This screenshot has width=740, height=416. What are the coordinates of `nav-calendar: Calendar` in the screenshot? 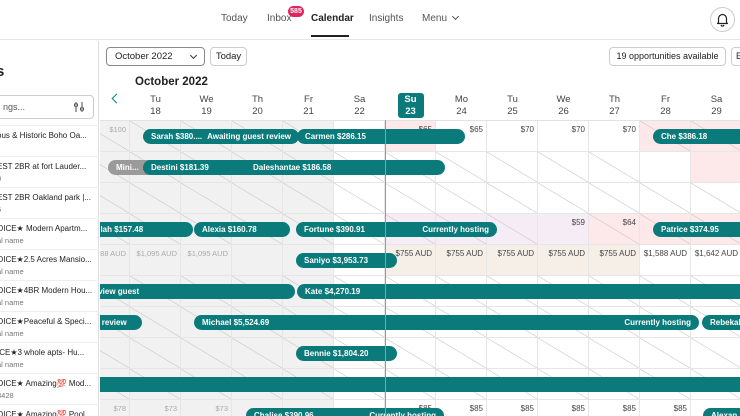 It's located at (332, 18).